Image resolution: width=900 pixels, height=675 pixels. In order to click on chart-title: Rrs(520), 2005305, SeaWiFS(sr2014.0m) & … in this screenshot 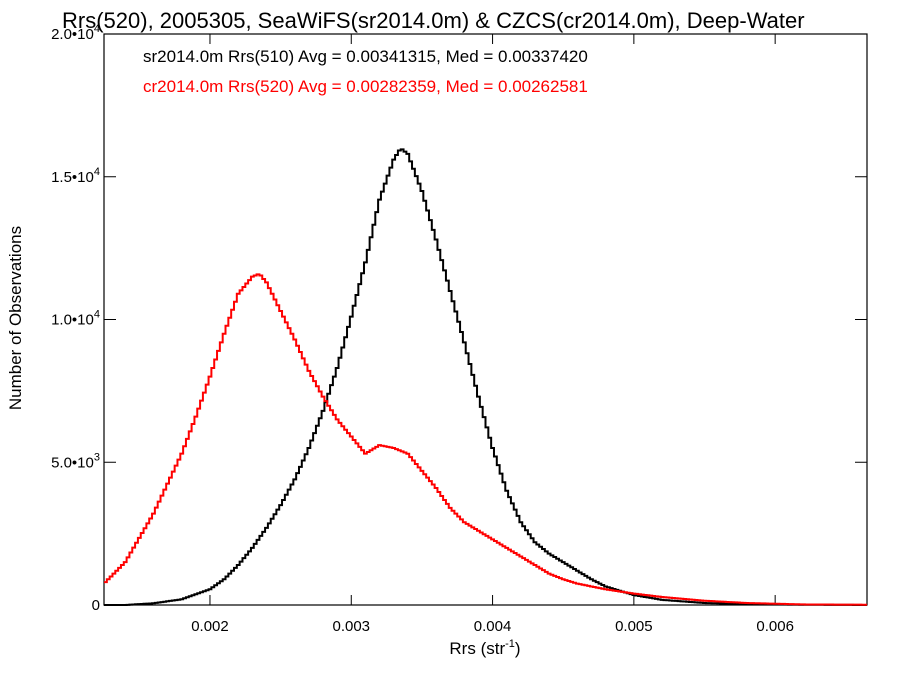, I will do `click(433, 20)`.